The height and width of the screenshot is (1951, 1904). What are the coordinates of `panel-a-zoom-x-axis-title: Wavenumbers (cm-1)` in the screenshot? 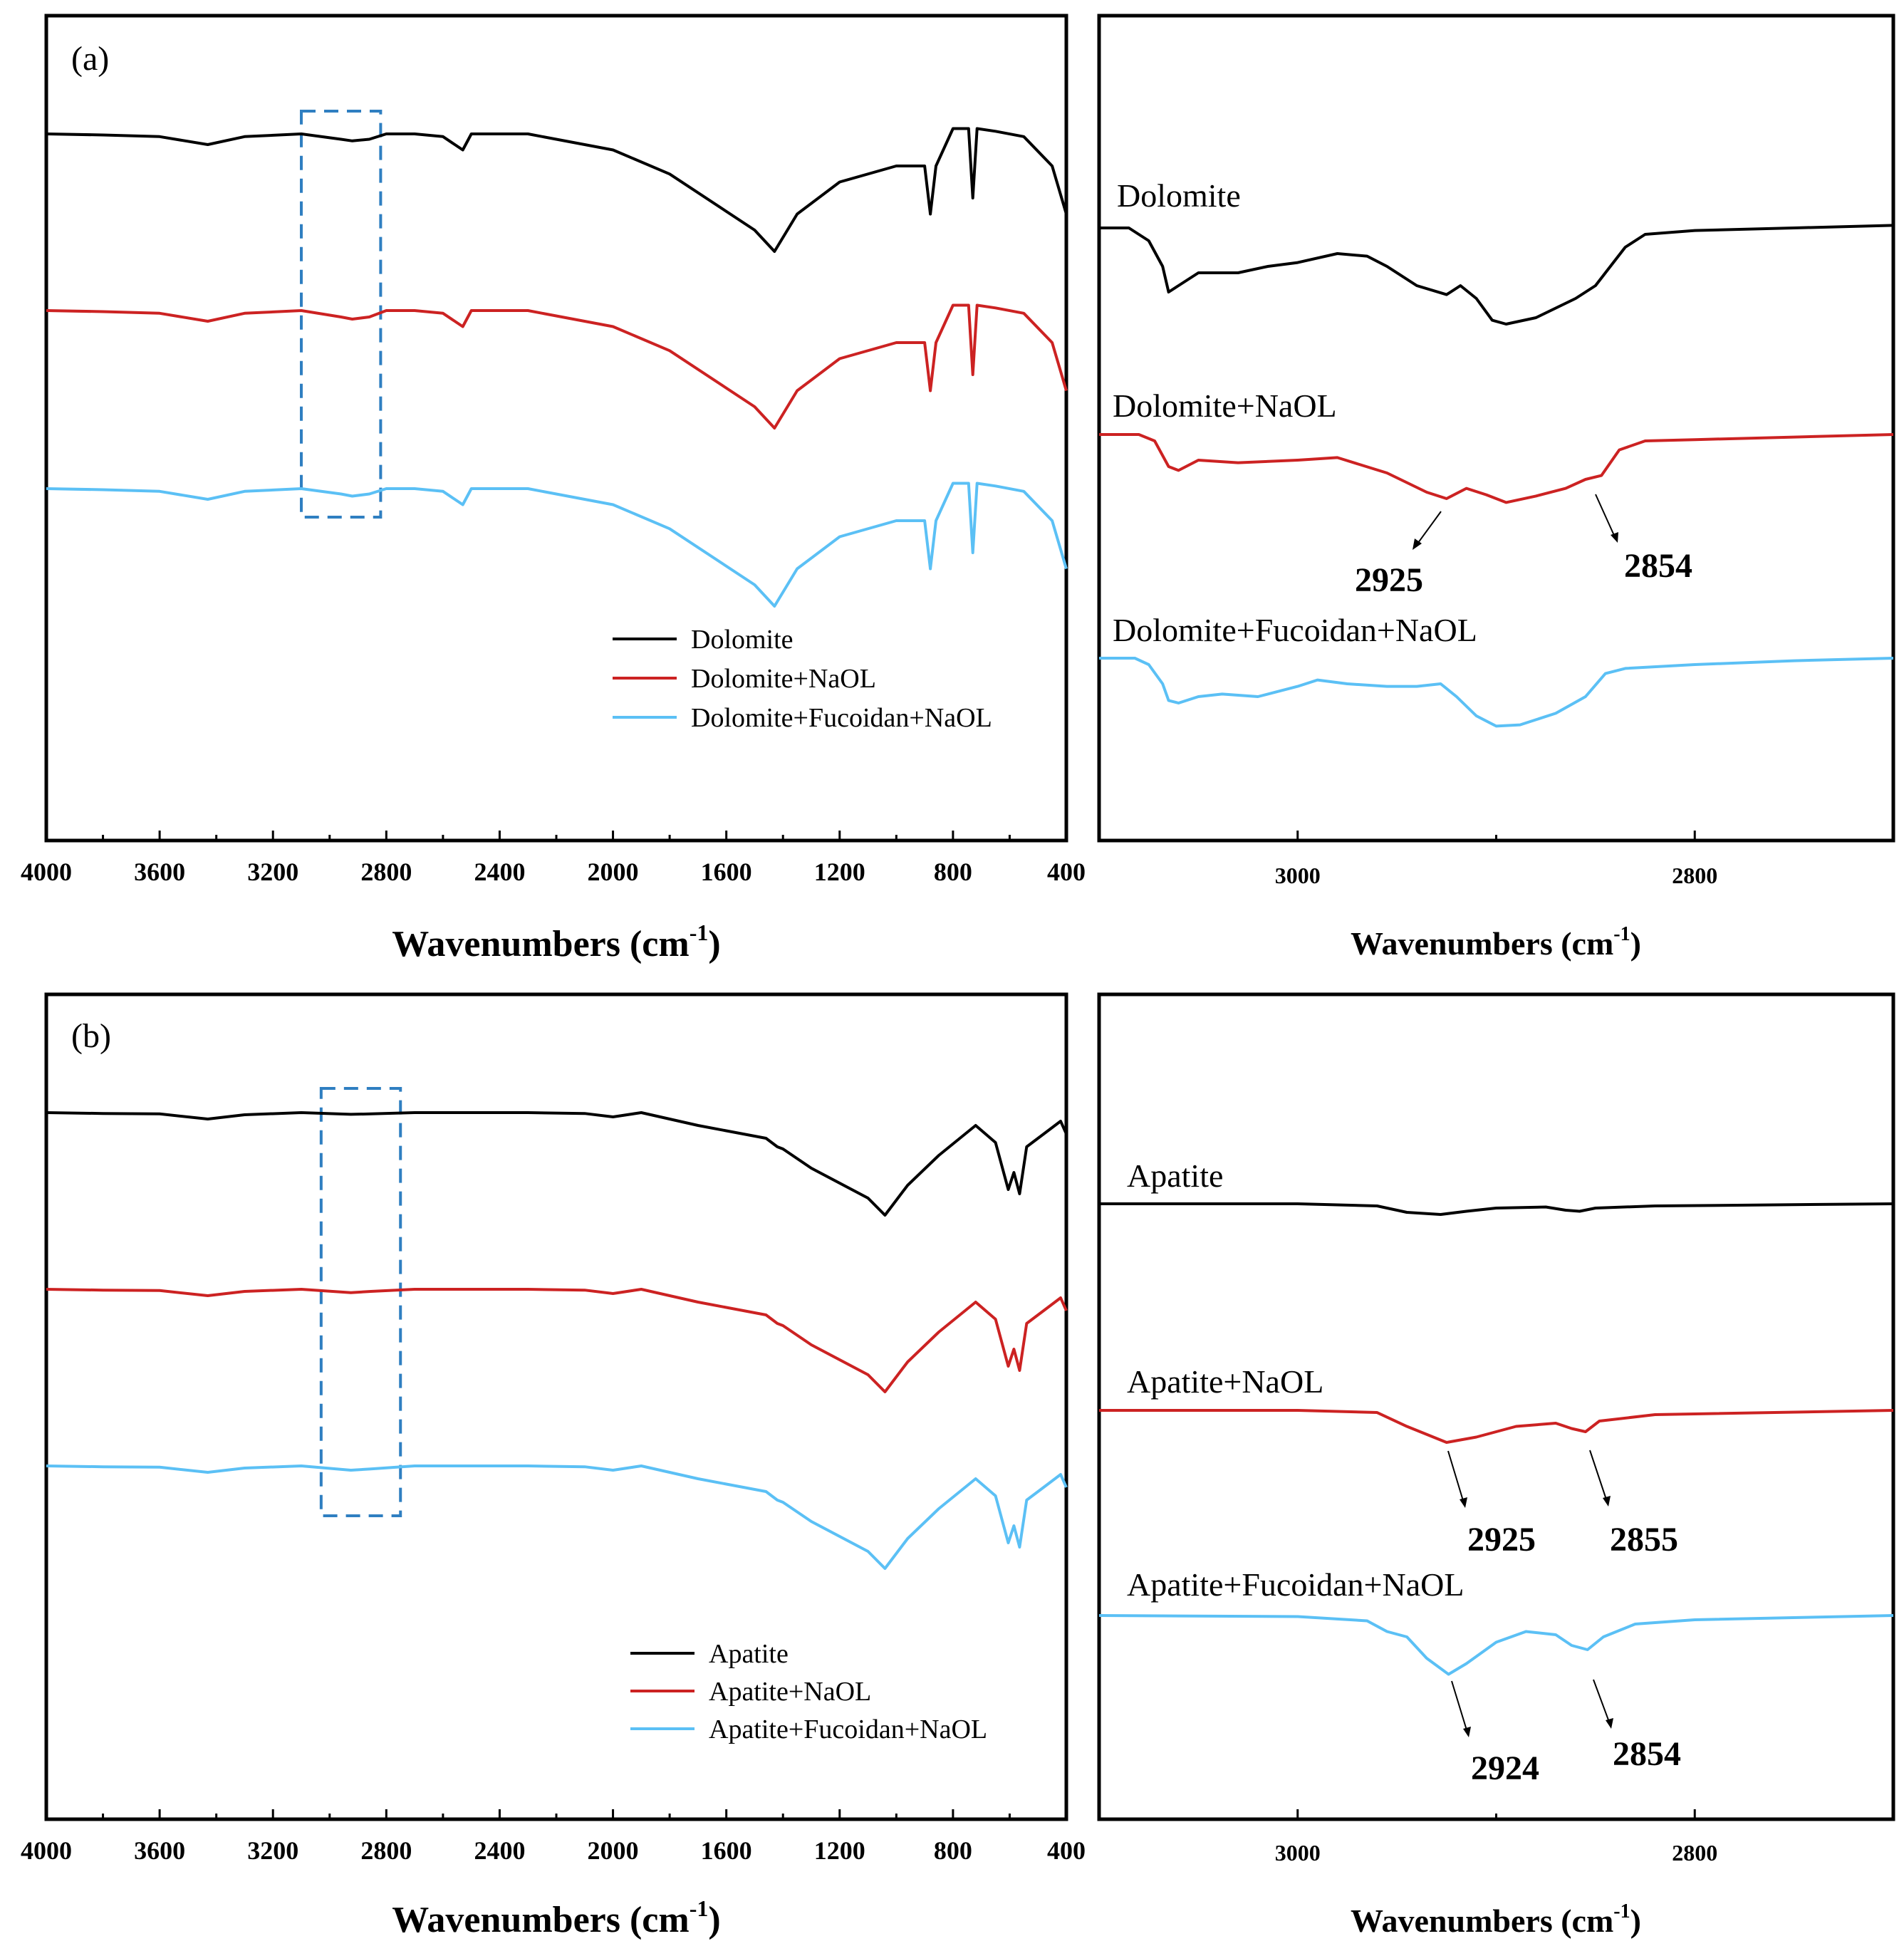 It's located at (1496, 942).